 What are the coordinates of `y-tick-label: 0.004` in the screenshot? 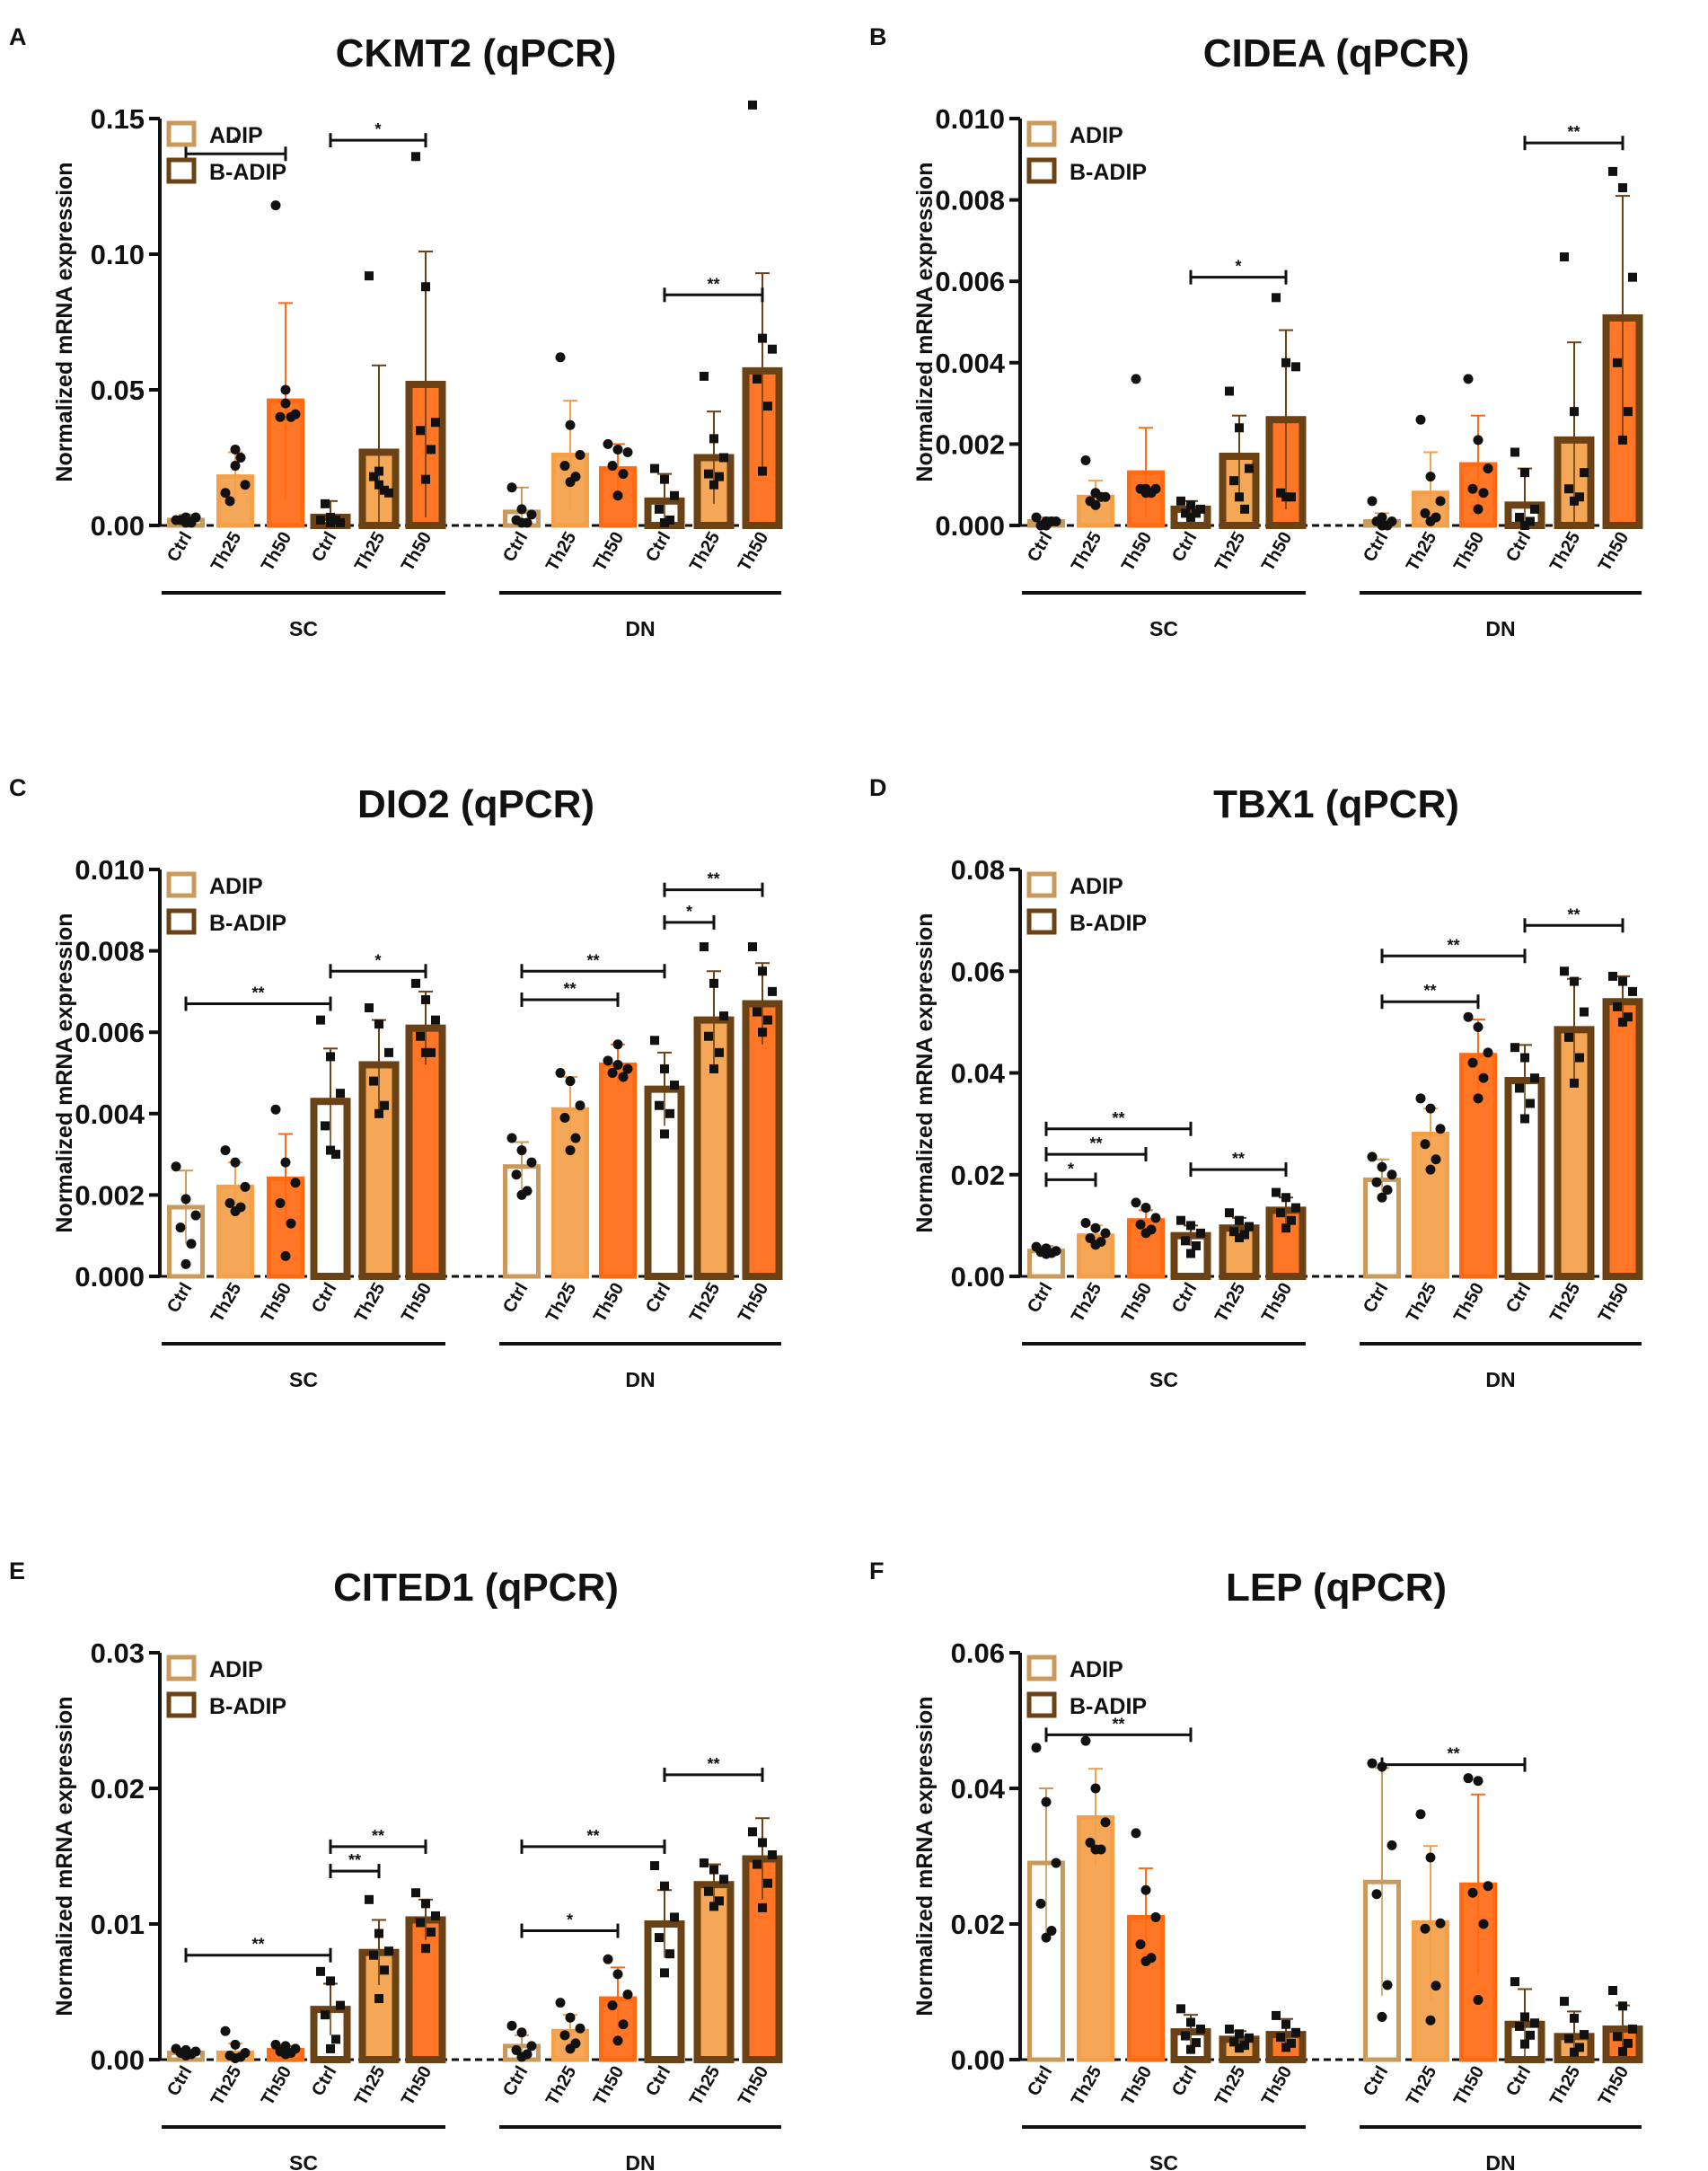 It's located at (970, 363).